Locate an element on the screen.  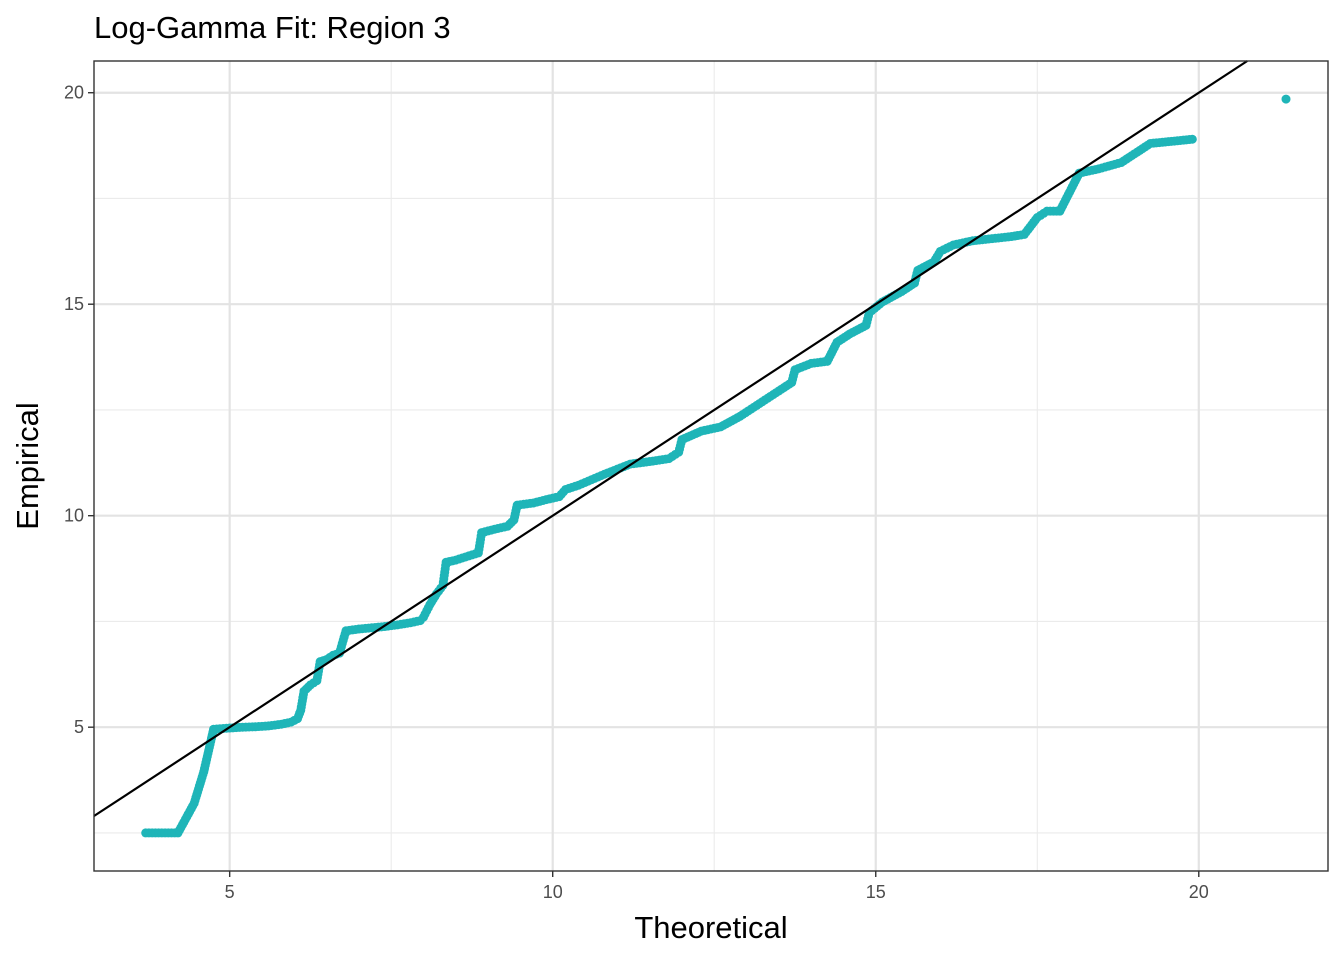
x-tick-label: 5 is located at coordinates (230, 892).